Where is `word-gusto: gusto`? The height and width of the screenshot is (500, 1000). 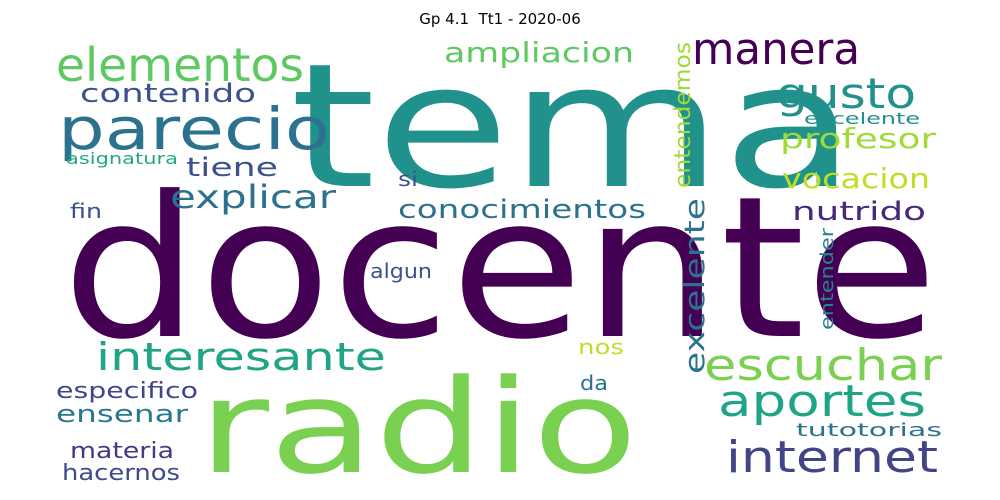 word-gusto: gusto is located at coordinates (846, 93).